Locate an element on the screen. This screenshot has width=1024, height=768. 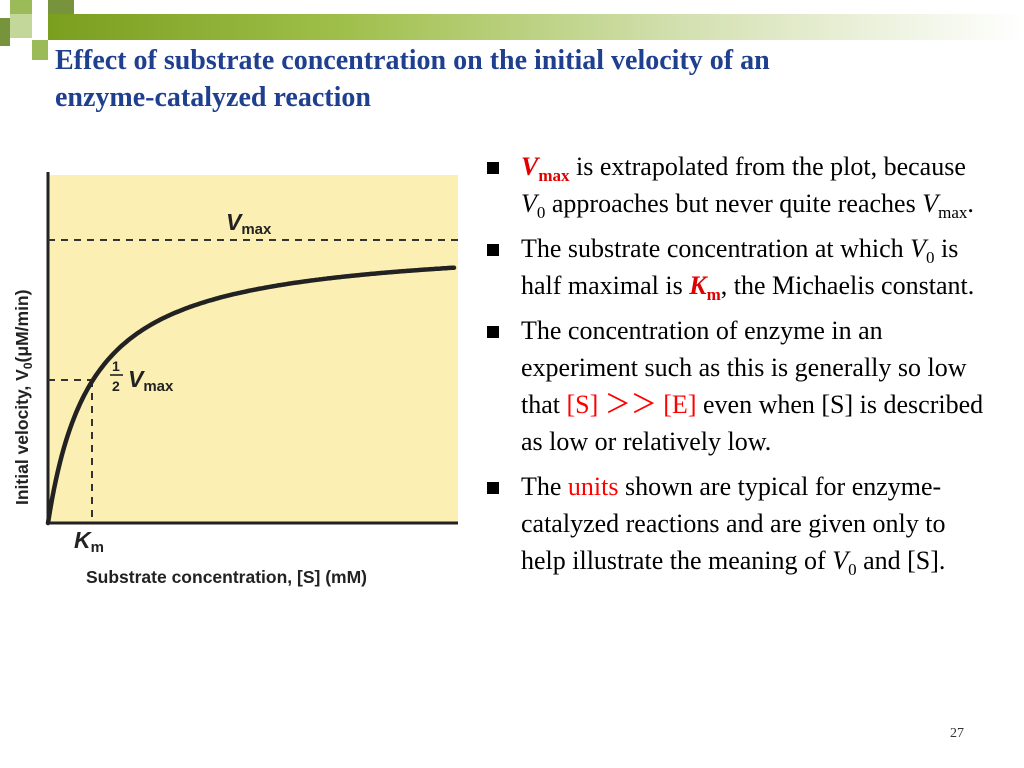
half-vmax-label: Vmax is located at coordinates (151, 380).